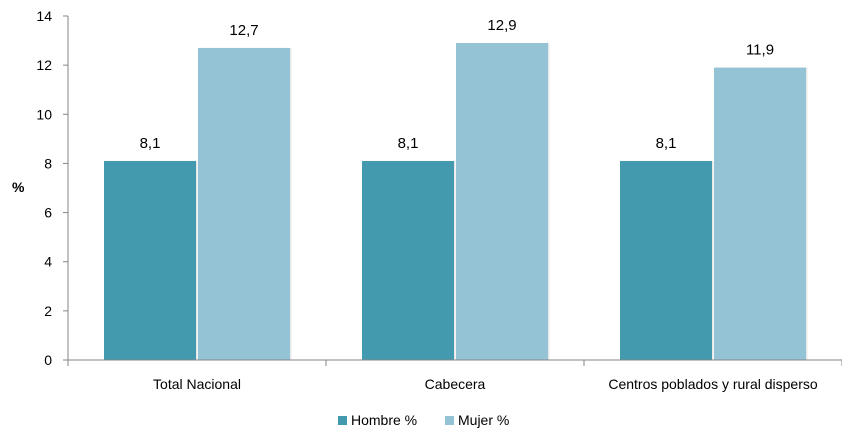  I want to click on data-label: 11,9, so click(760, 50).